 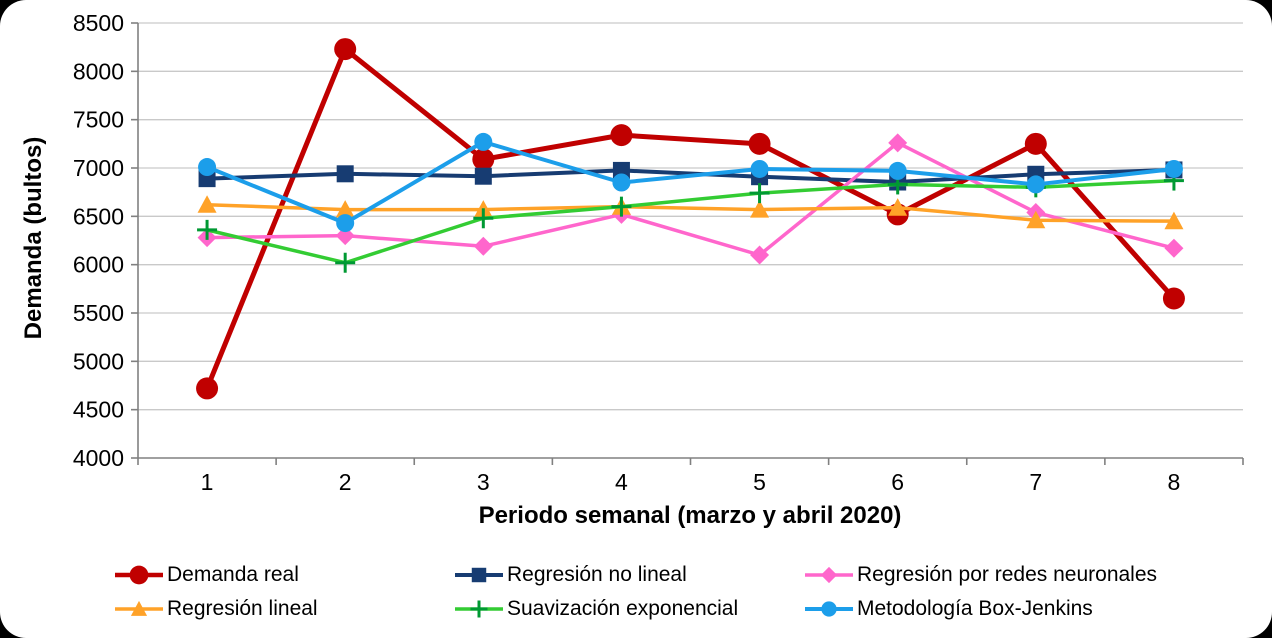 I want to click on legend-label: Regresión por redes neuronales, so click(x=1007, y=574).